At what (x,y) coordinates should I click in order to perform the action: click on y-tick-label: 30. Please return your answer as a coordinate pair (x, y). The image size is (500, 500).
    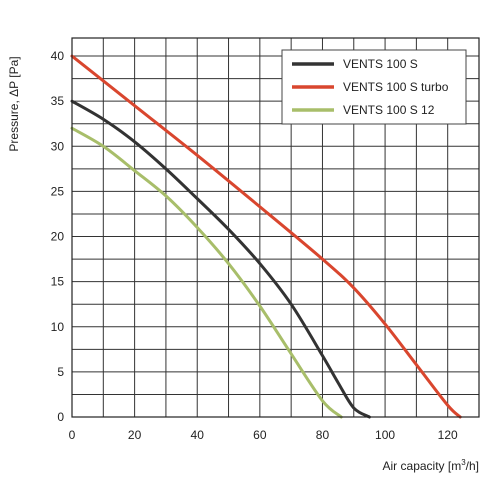
    Looking at the image, I should click on (58, 146).